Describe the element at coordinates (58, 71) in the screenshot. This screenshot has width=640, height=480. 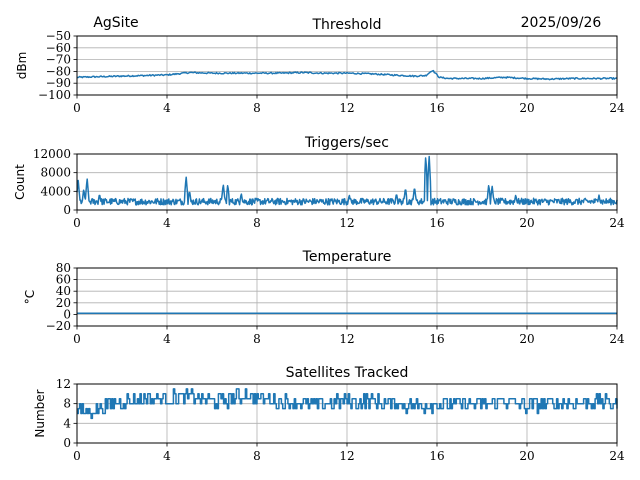
I see `y-tick-label: −80` at that location.